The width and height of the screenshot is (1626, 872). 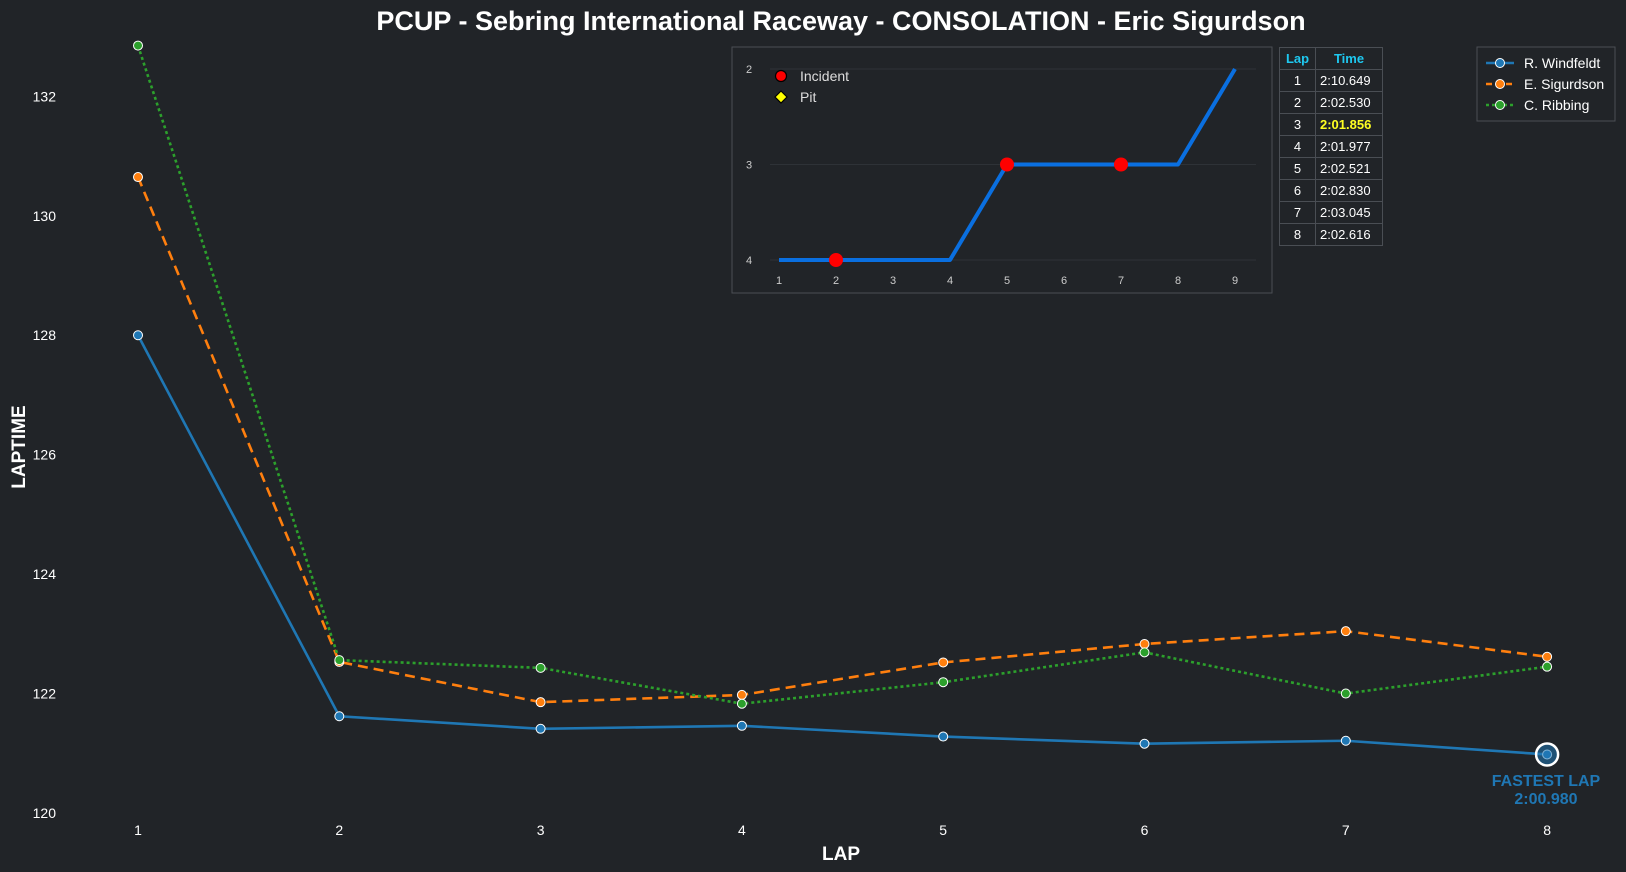 What do you see at coordinates (1556, 105) in the screenshot?
I see `legend-label: C. Ribbing` at bounding box center [1556, 105].